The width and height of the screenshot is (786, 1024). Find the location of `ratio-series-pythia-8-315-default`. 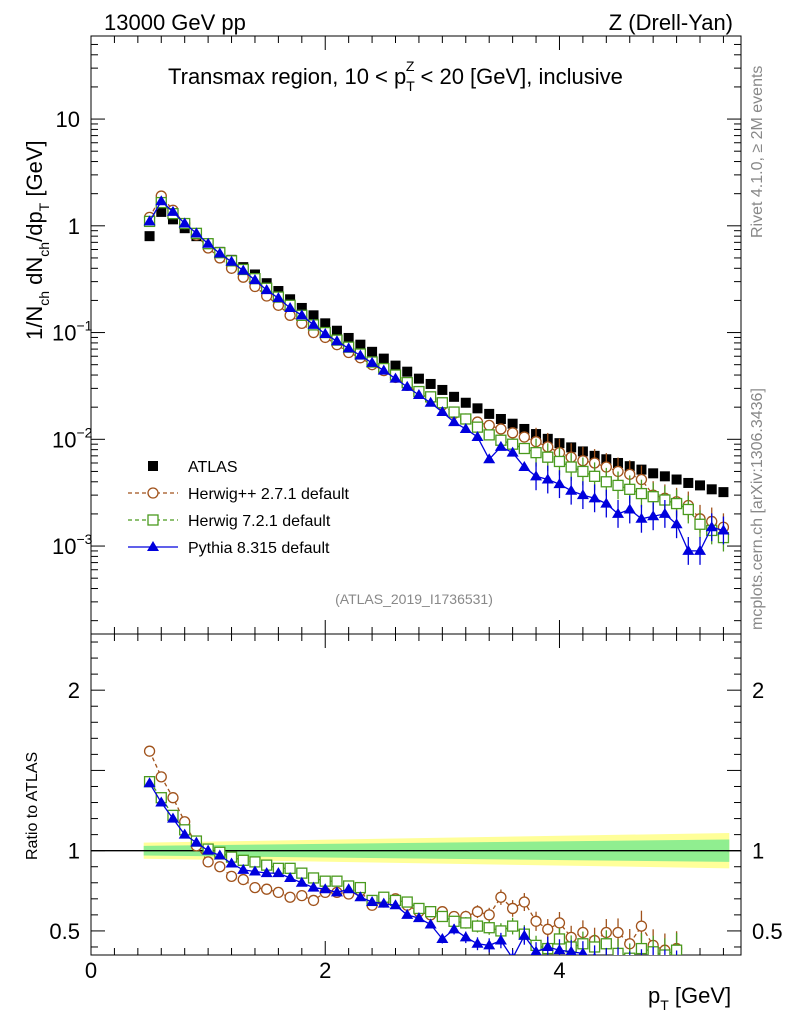

ratio-series-pythia-8-315-default is located at coordinates (413, 874).